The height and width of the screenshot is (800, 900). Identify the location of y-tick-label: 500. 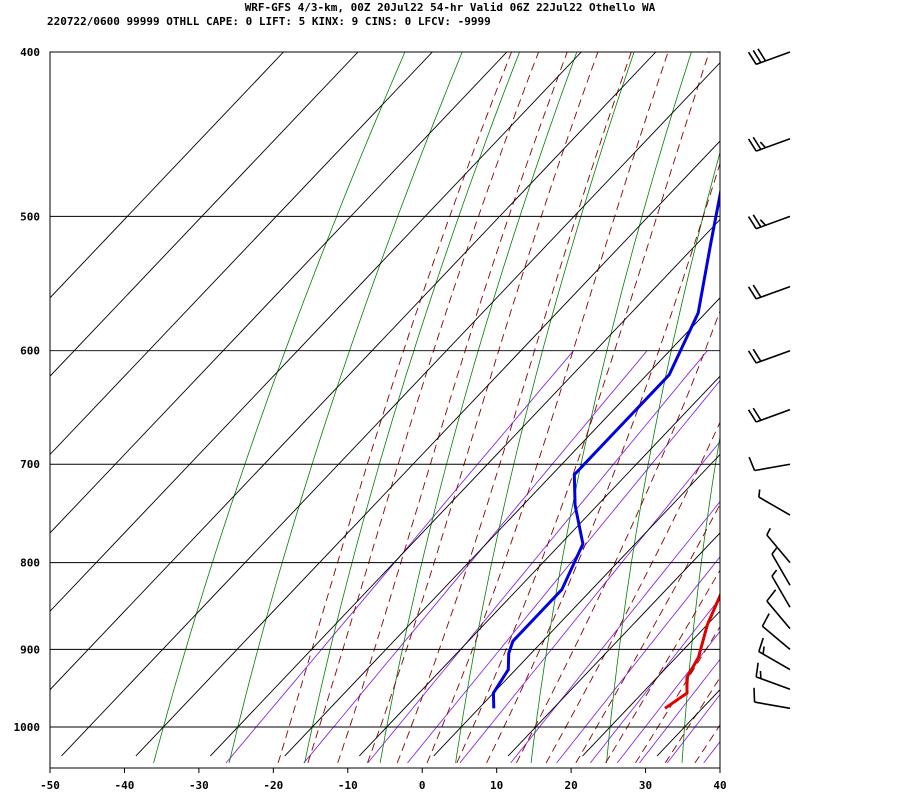
(30, 216).